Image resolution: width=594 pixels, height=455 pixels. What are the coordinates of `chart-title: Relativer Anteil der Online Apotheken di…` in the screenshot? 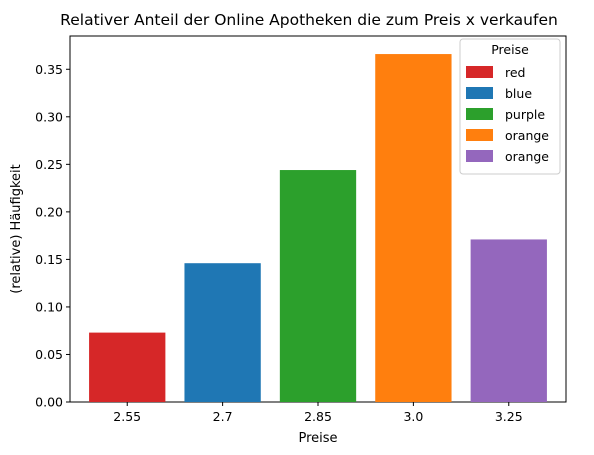 It's located at (309, 20).